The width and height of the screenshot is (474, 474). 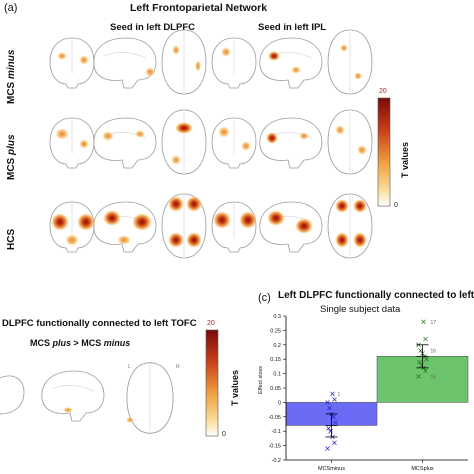 I want to click on seed-ipl-label: Seed in left IPL, so click(x=292, y=27).